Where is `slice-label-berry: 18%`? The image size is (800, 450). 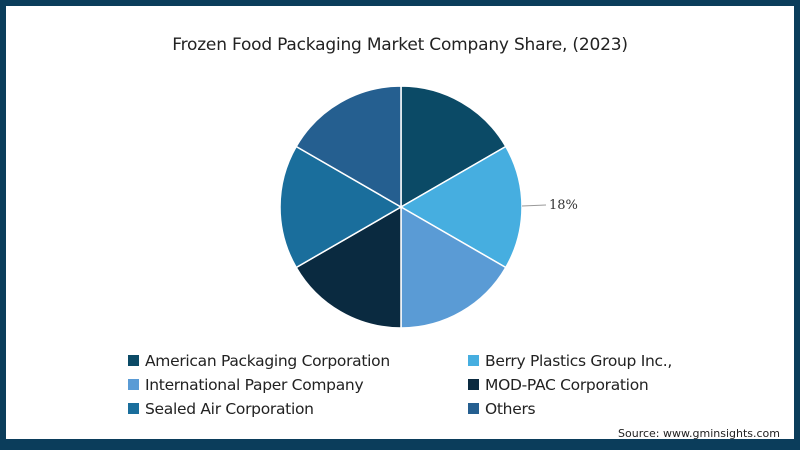
slice-label-berry: 18% is located at coordinates (563, 205).